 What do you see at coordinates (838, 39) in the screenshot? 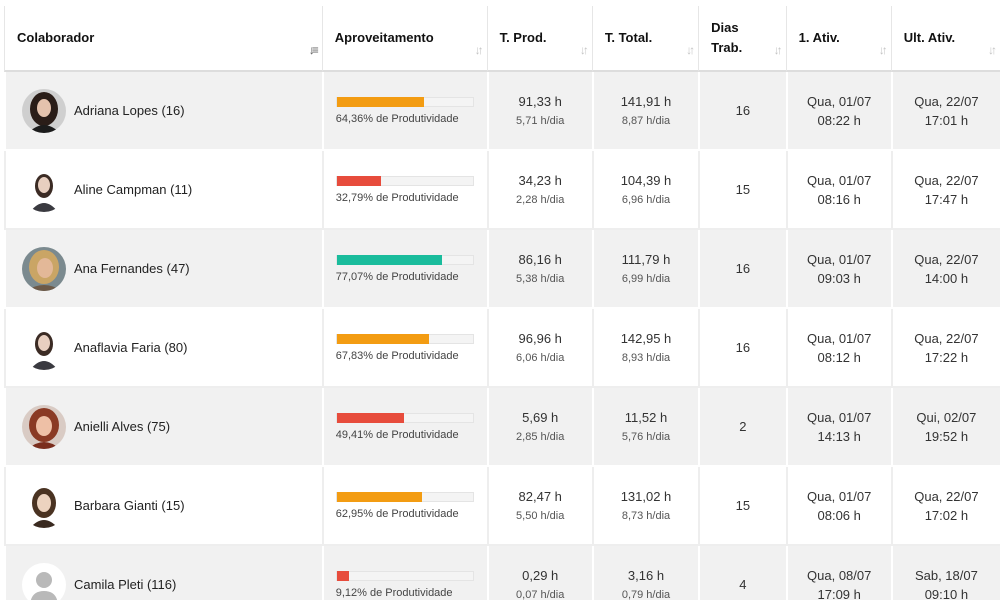
I see `header-primeira-ativ: 1. Ativ. ↓↑` at bounding box center [838, 39].